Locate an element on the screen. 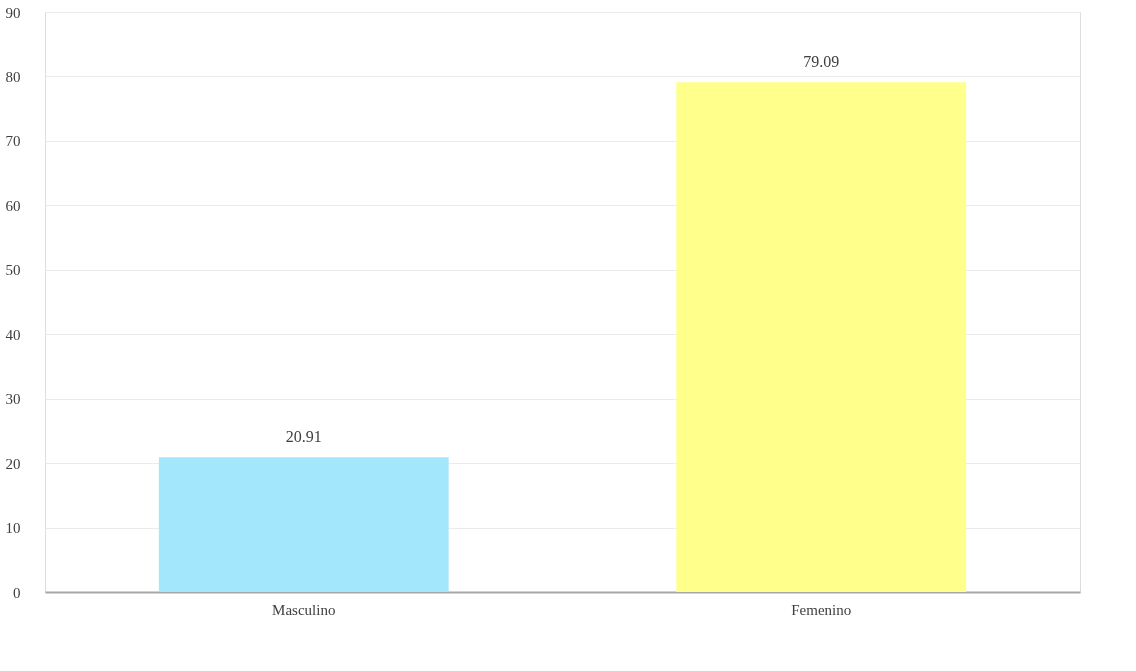 This screenshot has width=1136, height=671. x-tick-label: Femenino is located at coordinates (821, 609).